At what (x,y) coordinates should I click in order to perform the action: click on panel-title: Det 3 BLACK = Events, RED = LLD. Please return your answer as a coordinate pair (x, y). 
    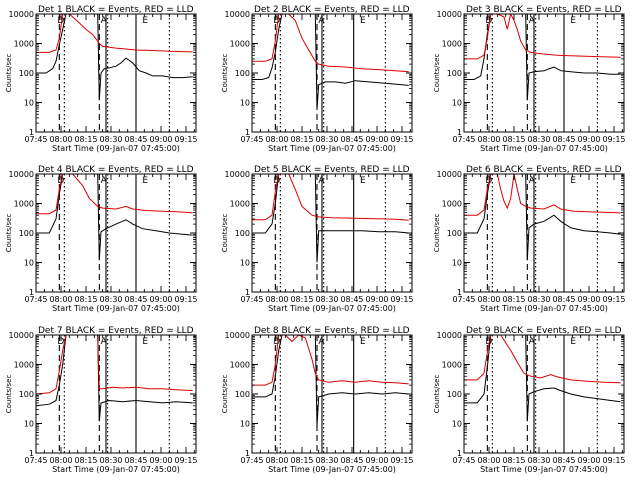
    Looking at the image, I should click on (544, 10).